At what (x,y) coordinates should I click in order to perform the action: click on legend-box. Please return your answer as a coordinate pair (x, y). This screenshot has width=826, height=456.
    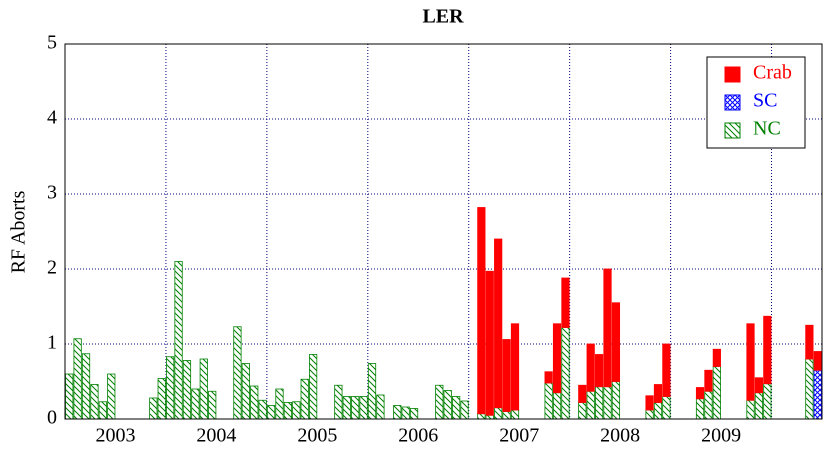
    Looking at the image, I should click on (756, 102).